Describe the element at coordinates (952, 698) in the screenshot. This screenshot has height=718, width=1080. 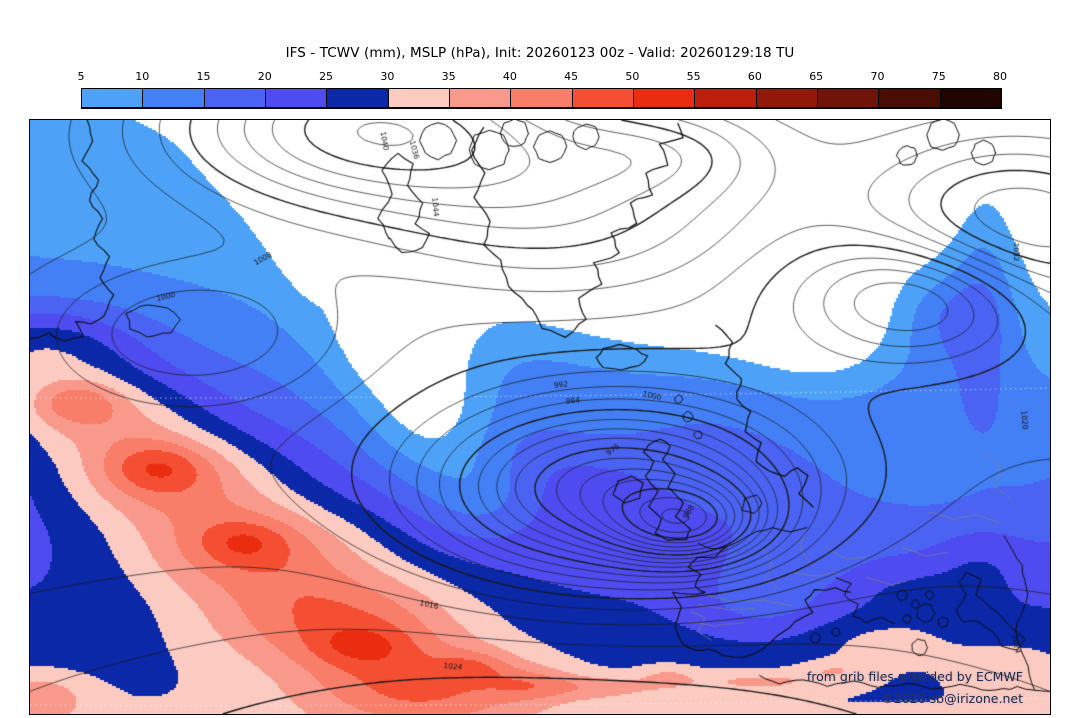
I see `attribution-copyright: ©2026 sb@irizone.net` at that location.